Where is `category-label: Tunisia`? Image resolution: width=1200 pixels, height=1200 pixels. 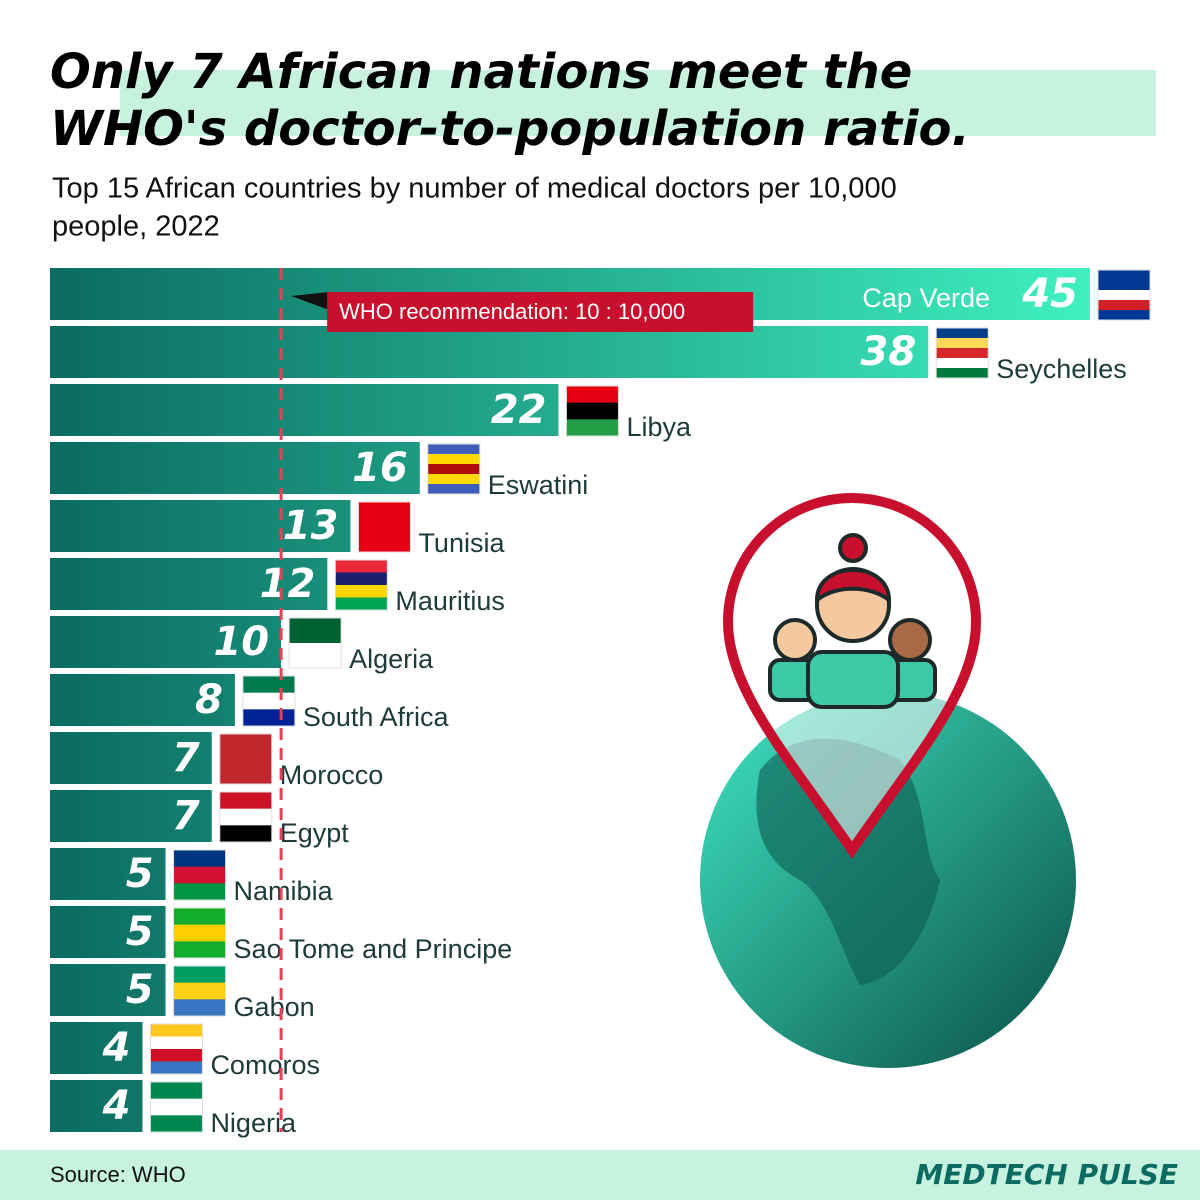
category-label: Tunisia is located at coordinates (461, 543).